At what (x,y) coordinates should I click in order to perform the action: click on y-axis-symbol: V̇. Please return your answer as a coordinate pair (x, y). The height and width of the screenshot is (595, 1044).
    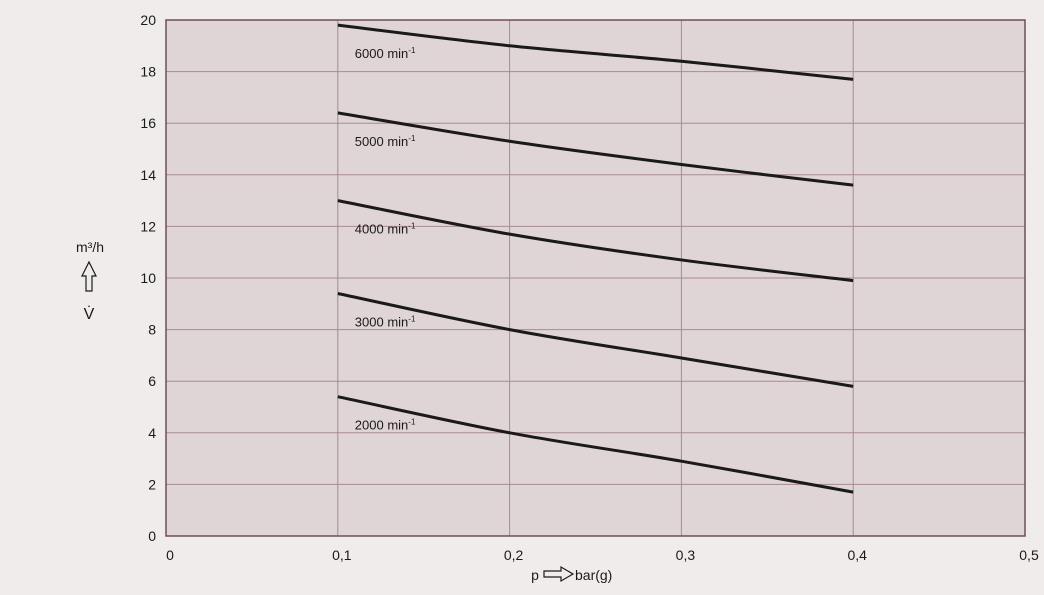
    Looking at the image, I should click on (89, 314).